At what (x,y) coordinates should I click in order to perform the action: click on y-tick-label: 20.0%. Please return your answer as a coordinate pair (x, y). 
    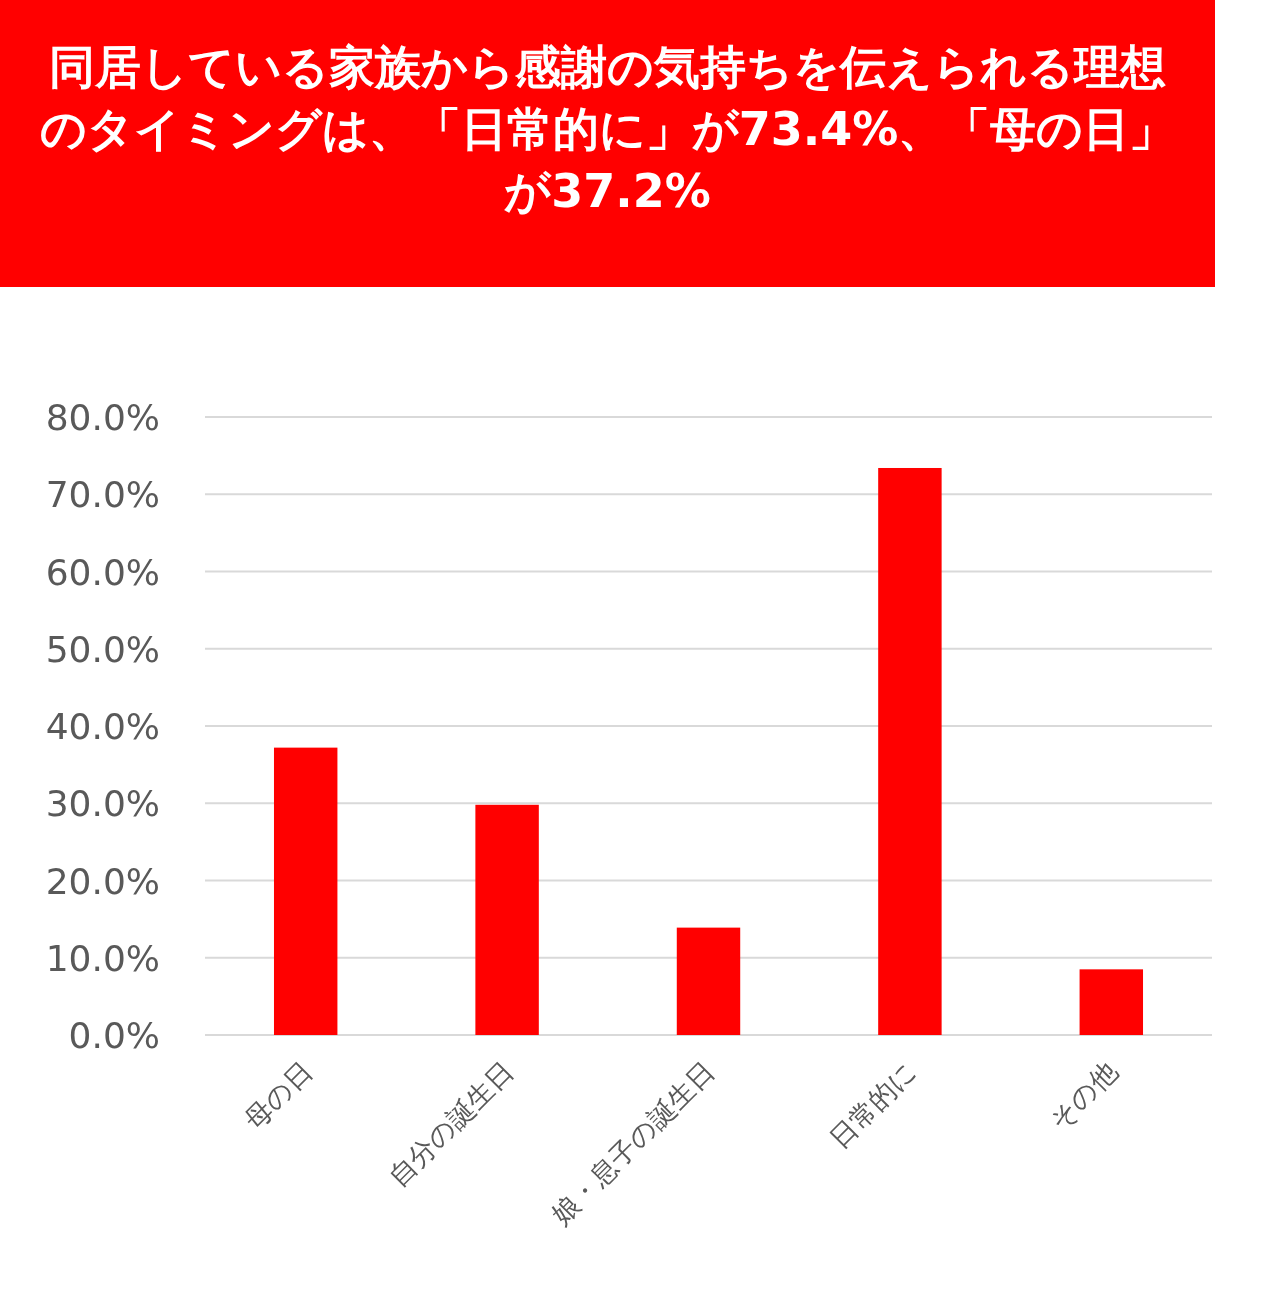
    Looking at the image, I should click on (102, 881).